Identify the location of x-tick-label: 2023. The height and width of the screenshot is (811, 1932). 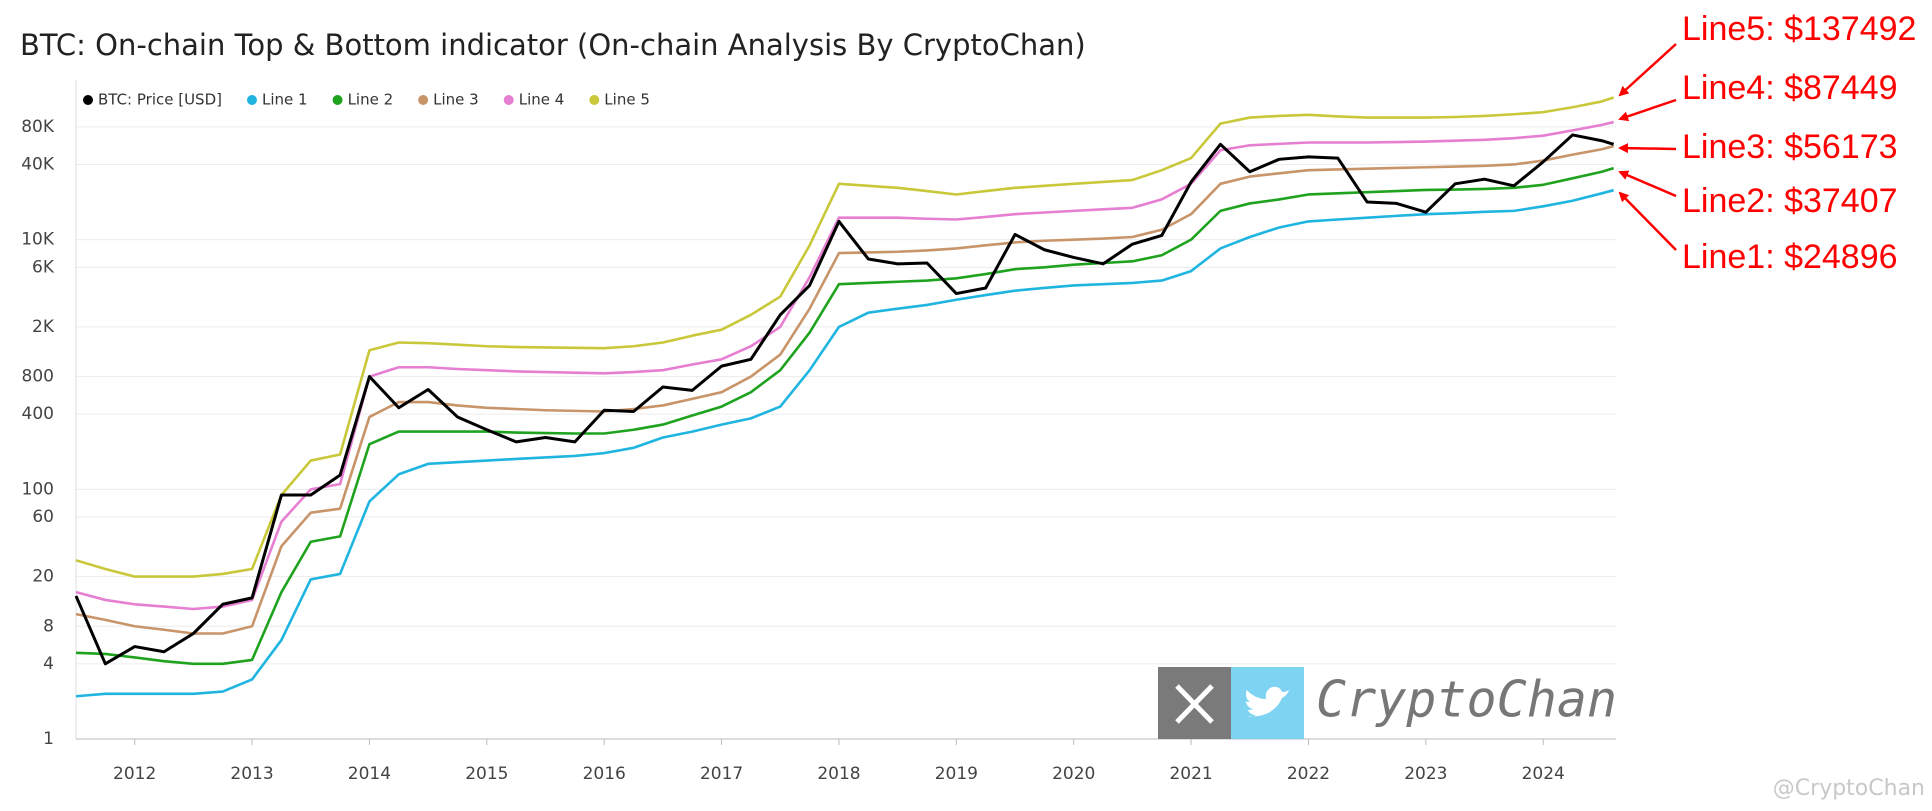
(1425, 774).